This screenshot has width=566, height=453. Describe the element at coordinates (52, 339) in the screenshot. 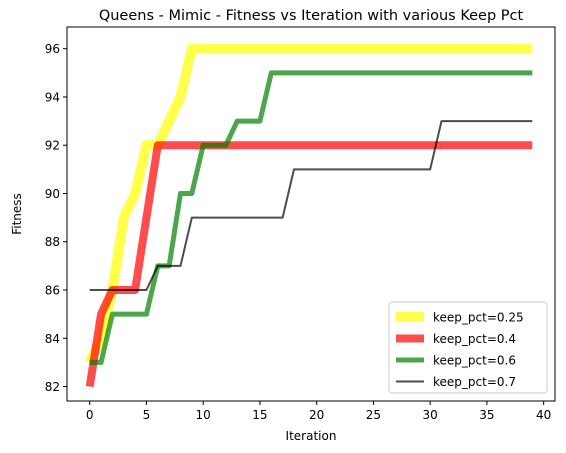

I see `y-tick-label: 84` at that location.